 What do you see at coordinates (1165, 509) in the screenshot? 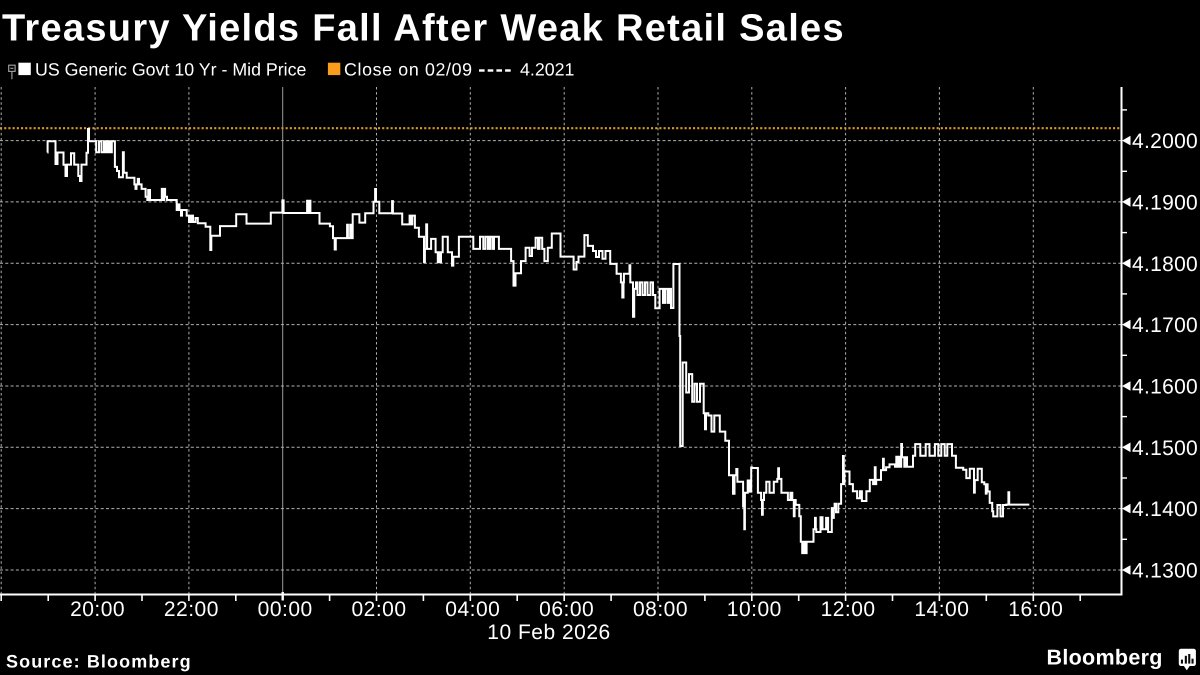
I see `svg-text: 4.1400` at bounding box center [1165, 509].